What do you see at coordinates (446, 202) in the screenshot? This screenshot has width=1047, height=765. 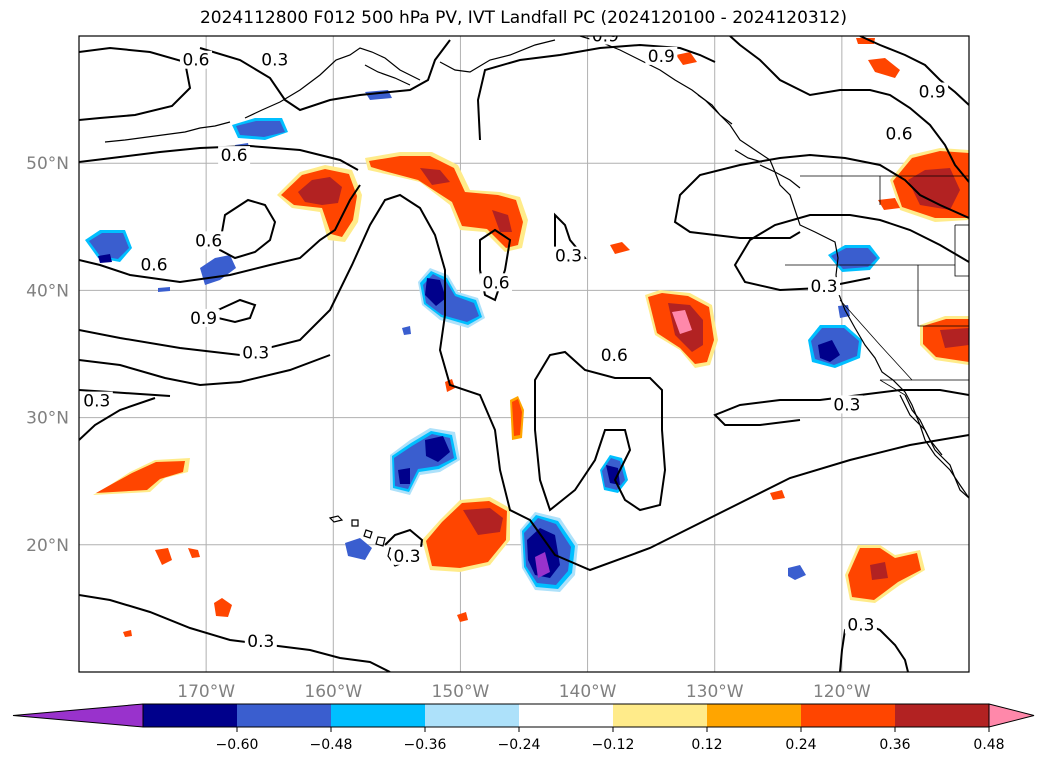 I see `pos-blob-gulf-alaska` at bounding box center [446, 202].